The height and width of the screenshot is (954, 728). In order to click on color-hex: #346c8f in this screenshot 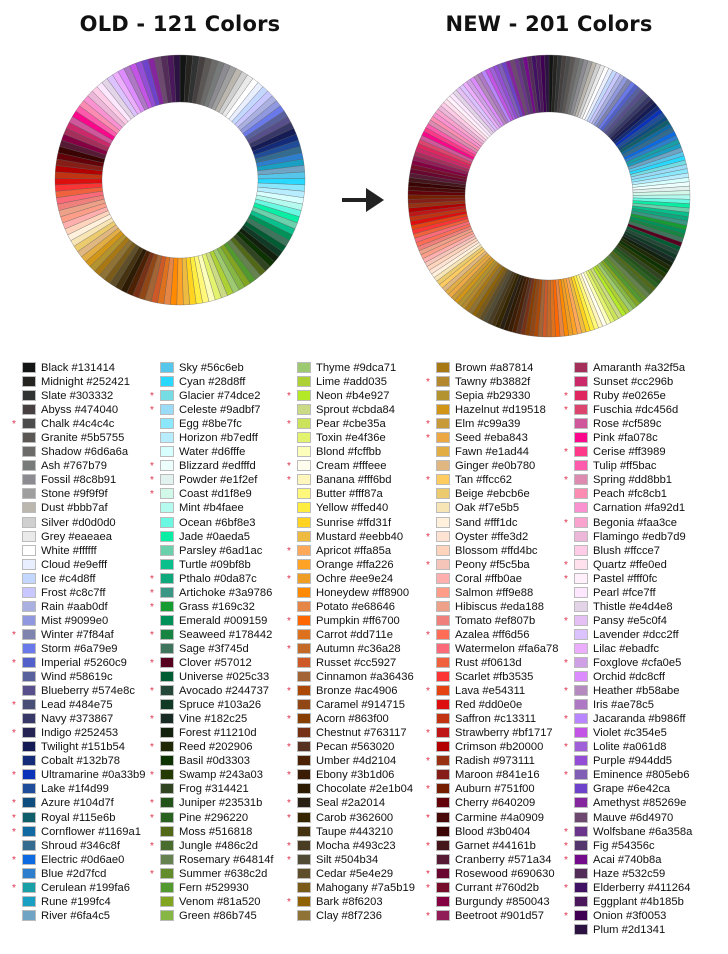, I will do `click(100, 845)`.